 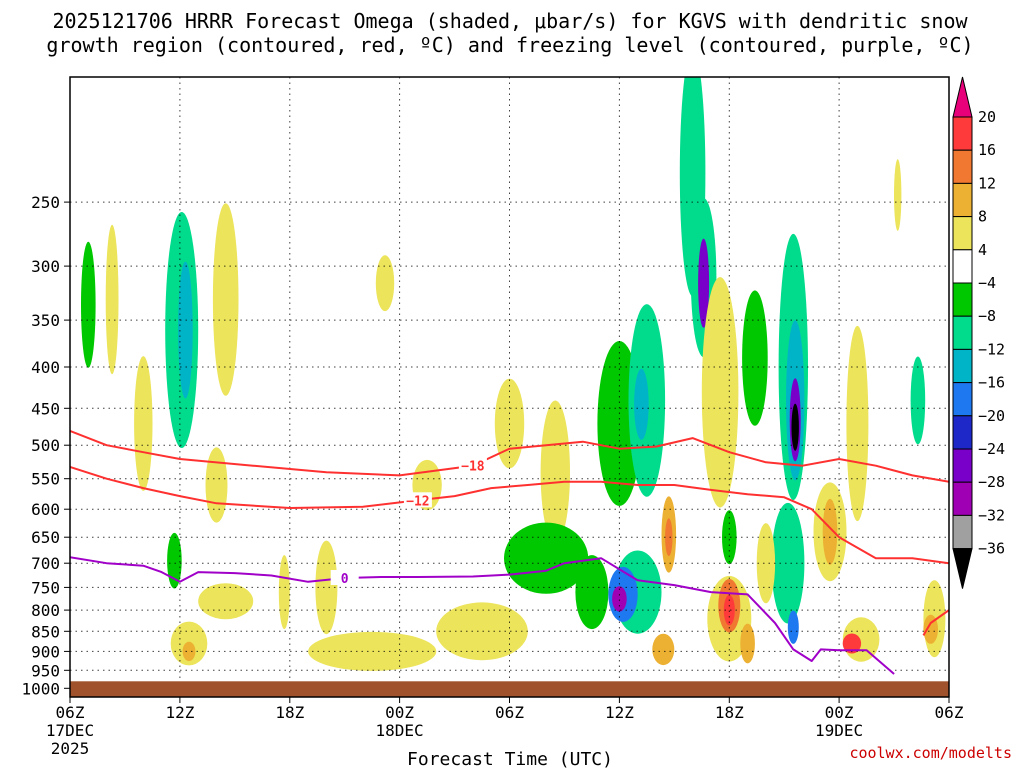 What do you see at coordinates (987, 150) in the screenshot?
I see `colorbar-label-1: 16` at bounding box center [987, 150].